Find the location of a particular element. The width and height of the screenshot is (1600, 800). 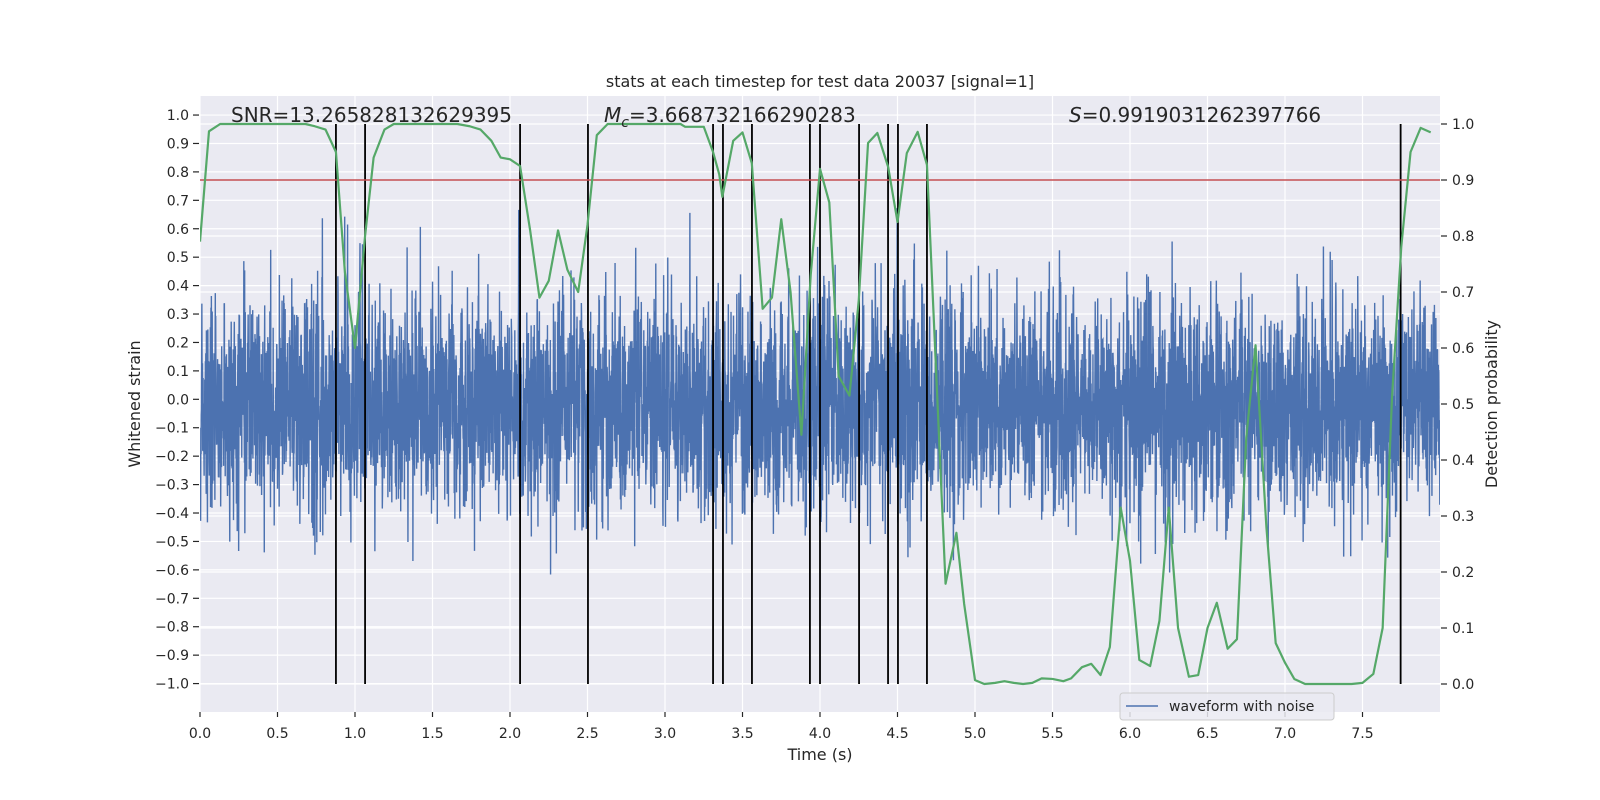

right-y-tick-label: 0.0 is located at coordinates (1463, 685).